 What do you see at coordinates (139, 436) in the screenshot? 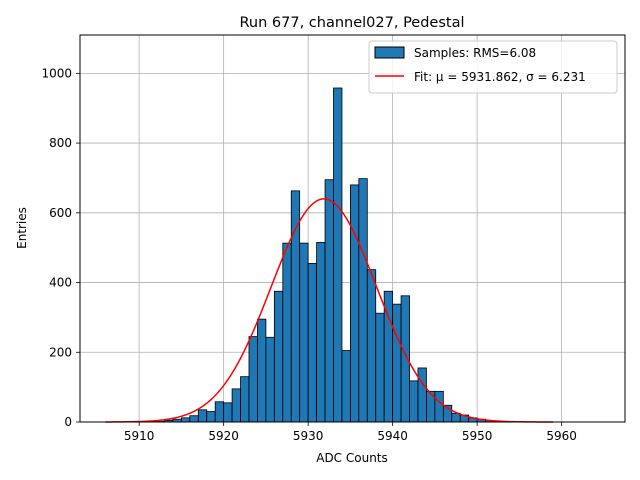
I see `x-tick-label: 5910` at bounding box center [139, 436].